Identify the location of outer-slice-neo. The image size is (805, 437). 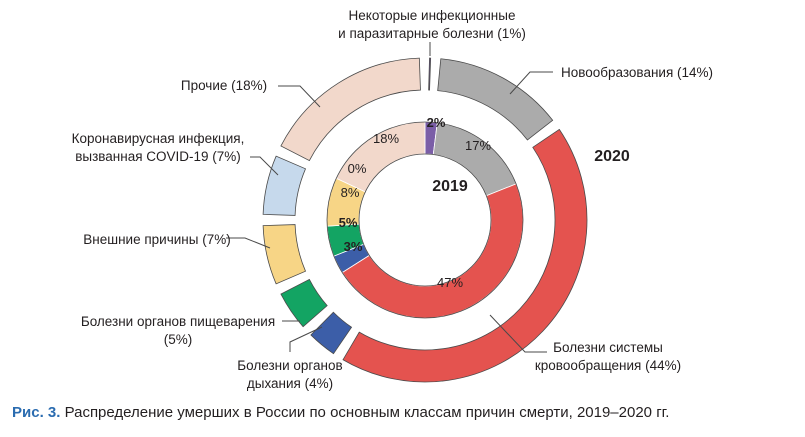
(495, 99).